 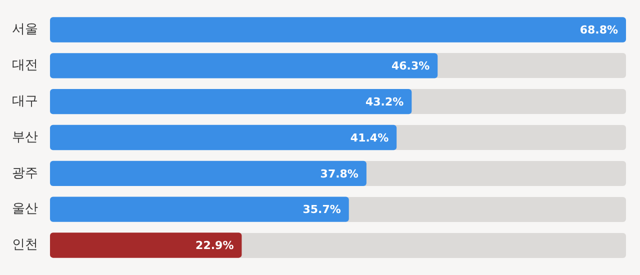 What do you see at coordinates (599, 30) in the screenshot?
I see `data-label: 68.8%` at bounding box center [599, 30].